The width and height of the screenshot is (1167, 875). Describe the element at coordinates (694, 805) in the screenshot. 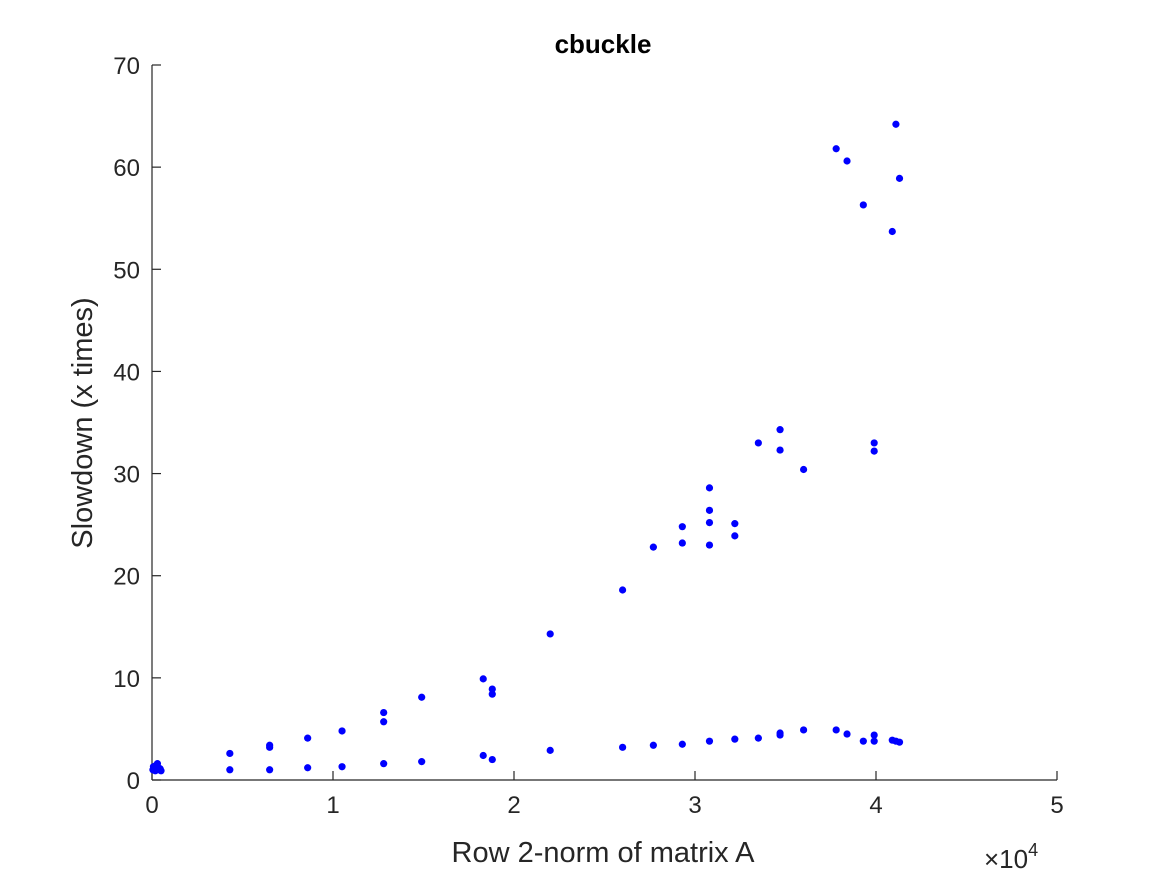

I see `x-tick-label: 3` at that location.